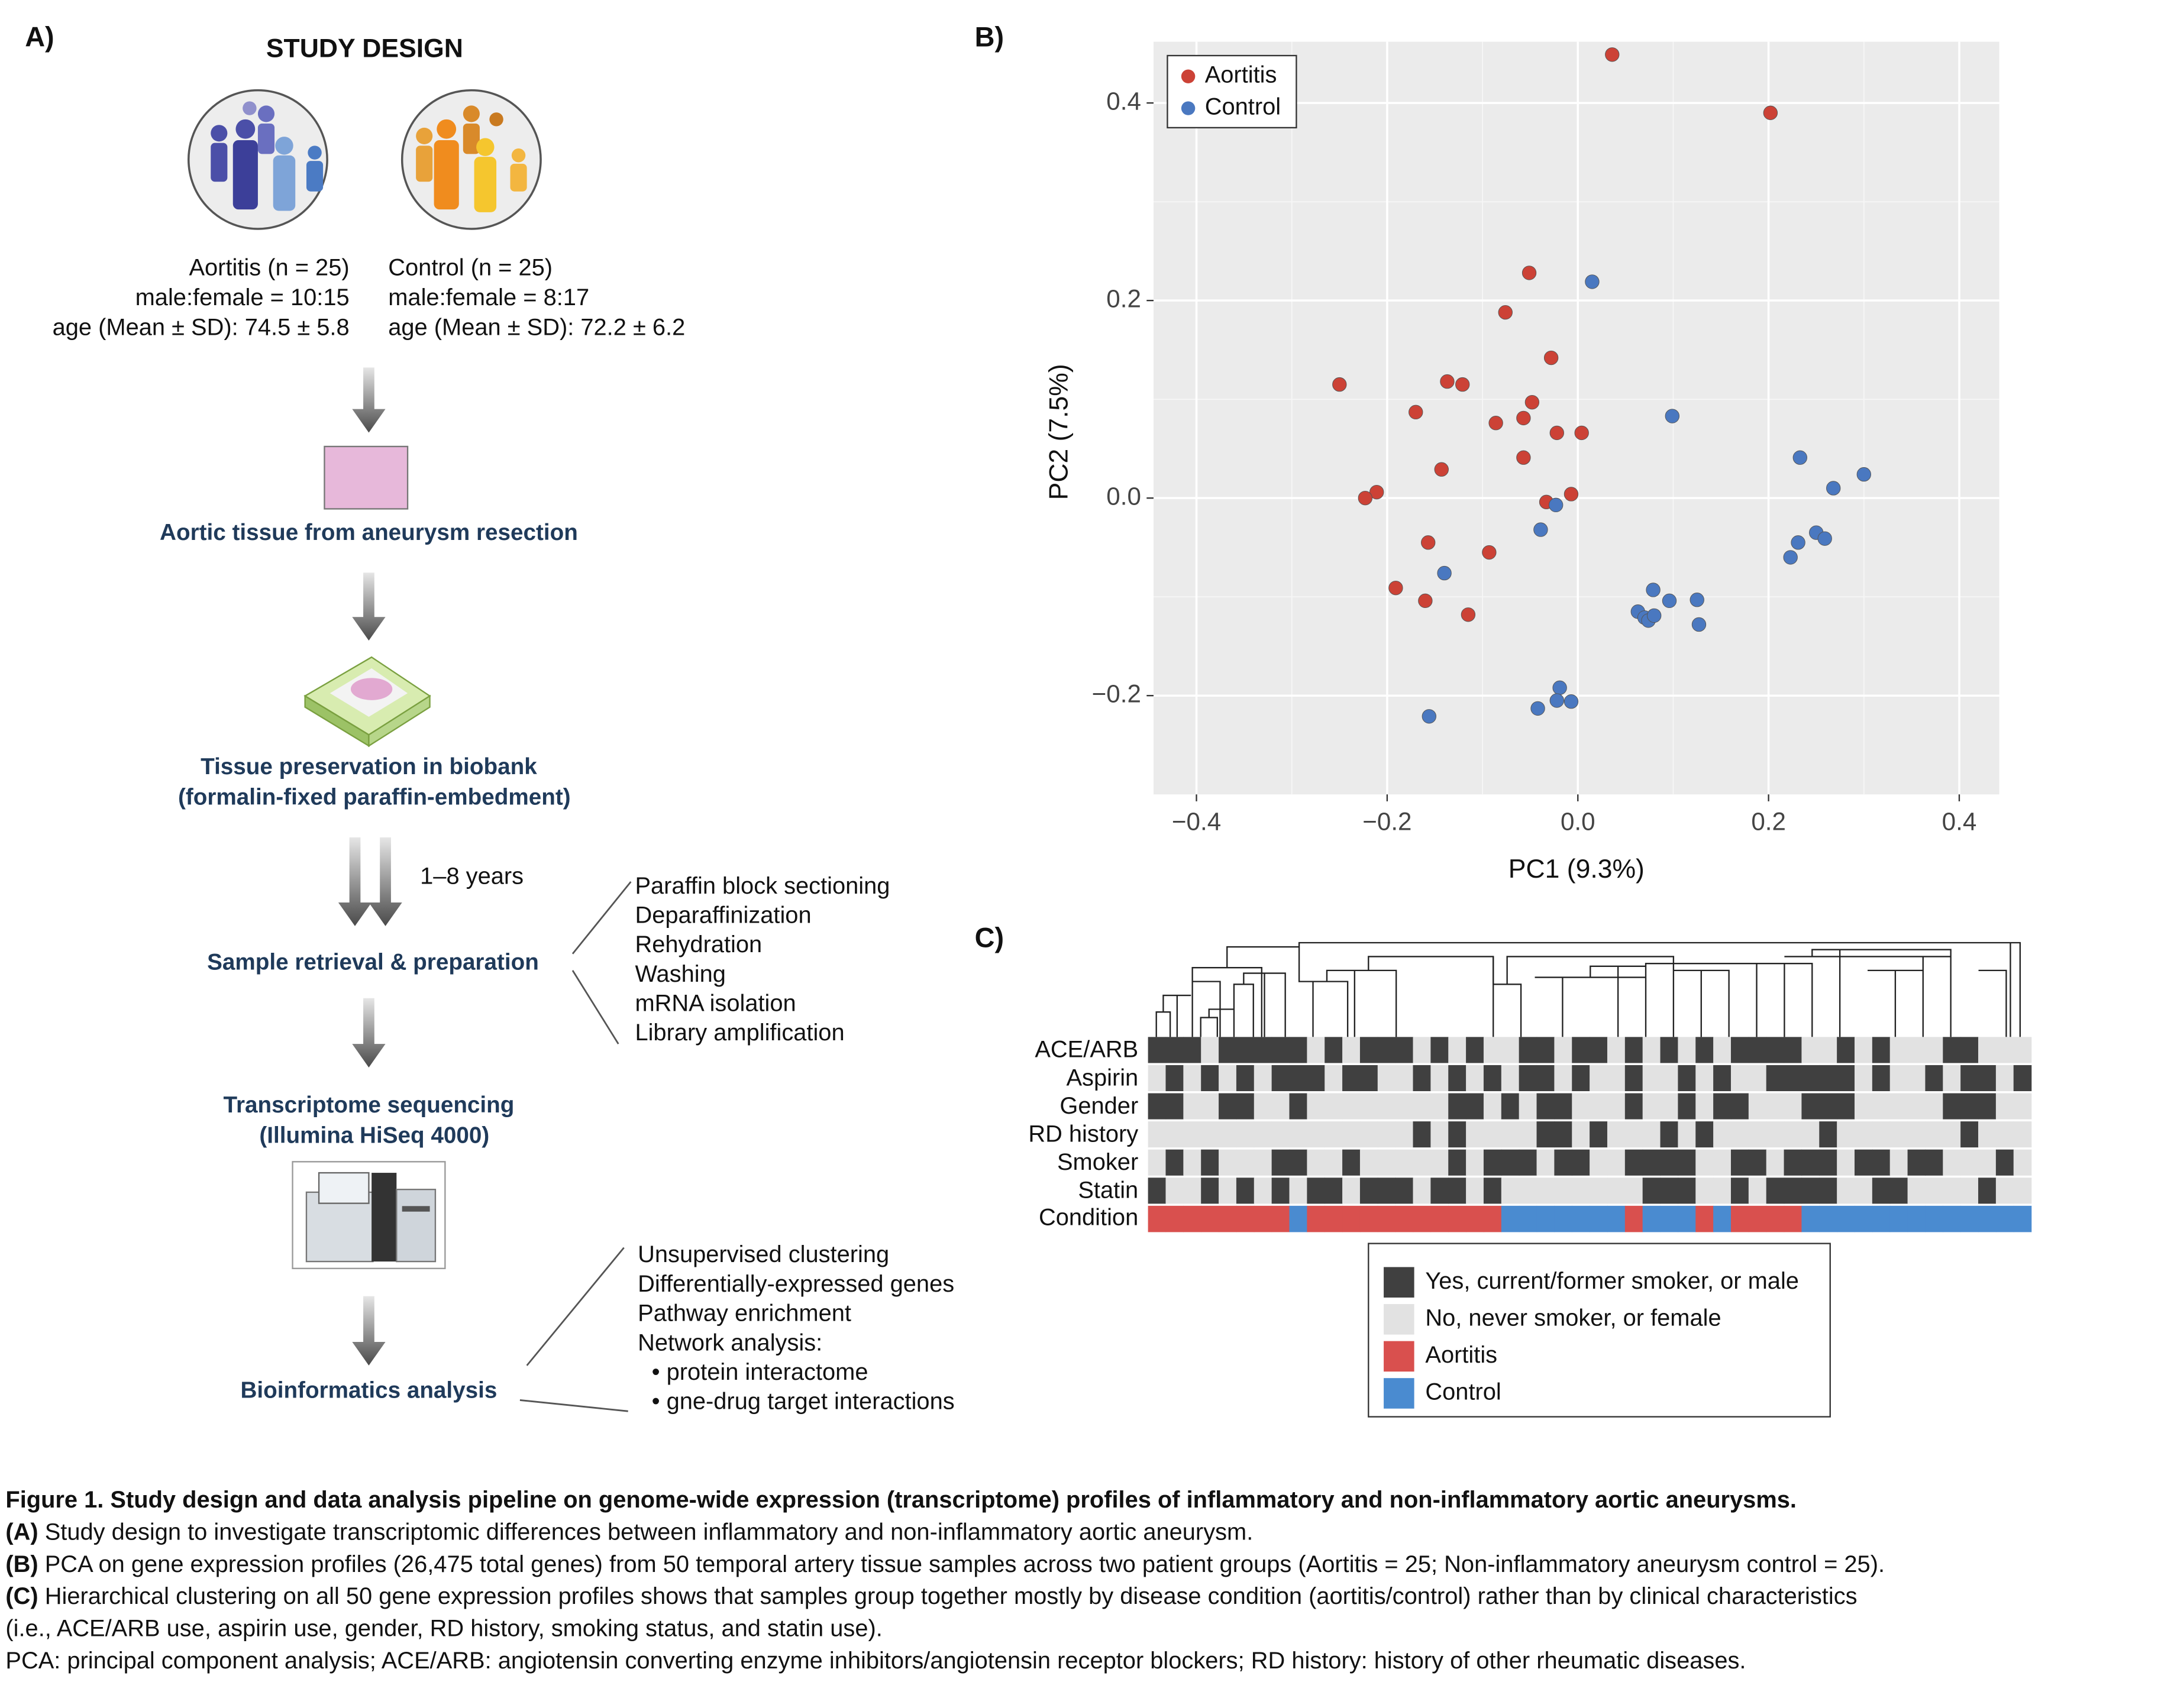 This screenshot has height=1708, width=2174. Describe the element at coordinates (21, 1564) in the screenshot. I see `caption-lead: (B)` at that location.